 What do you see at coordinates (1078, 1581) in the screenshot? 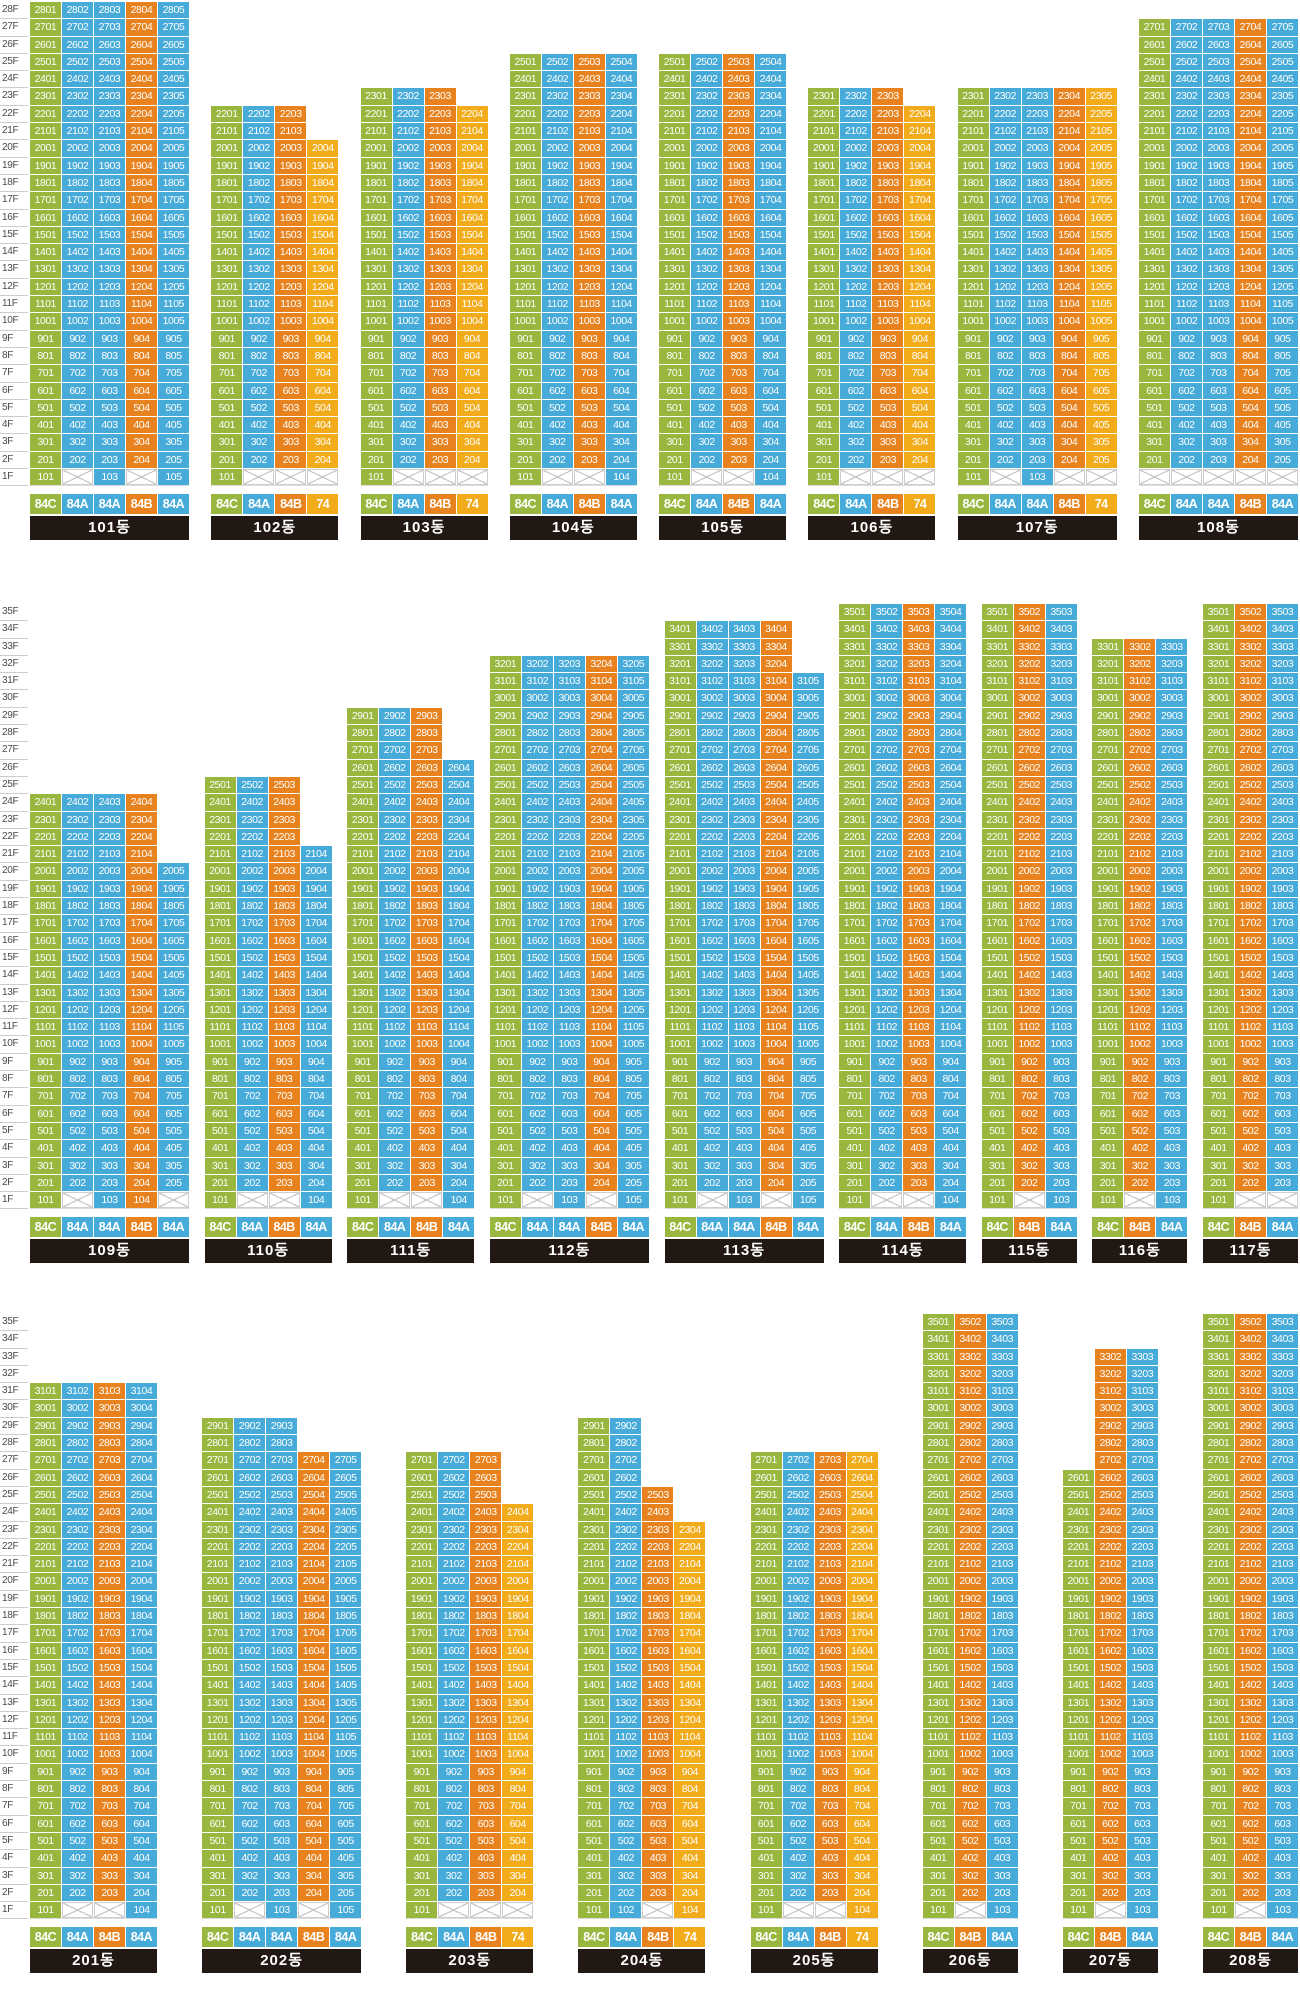
I see `unit-cell: 2001` at bounding box center [1078, 1581].